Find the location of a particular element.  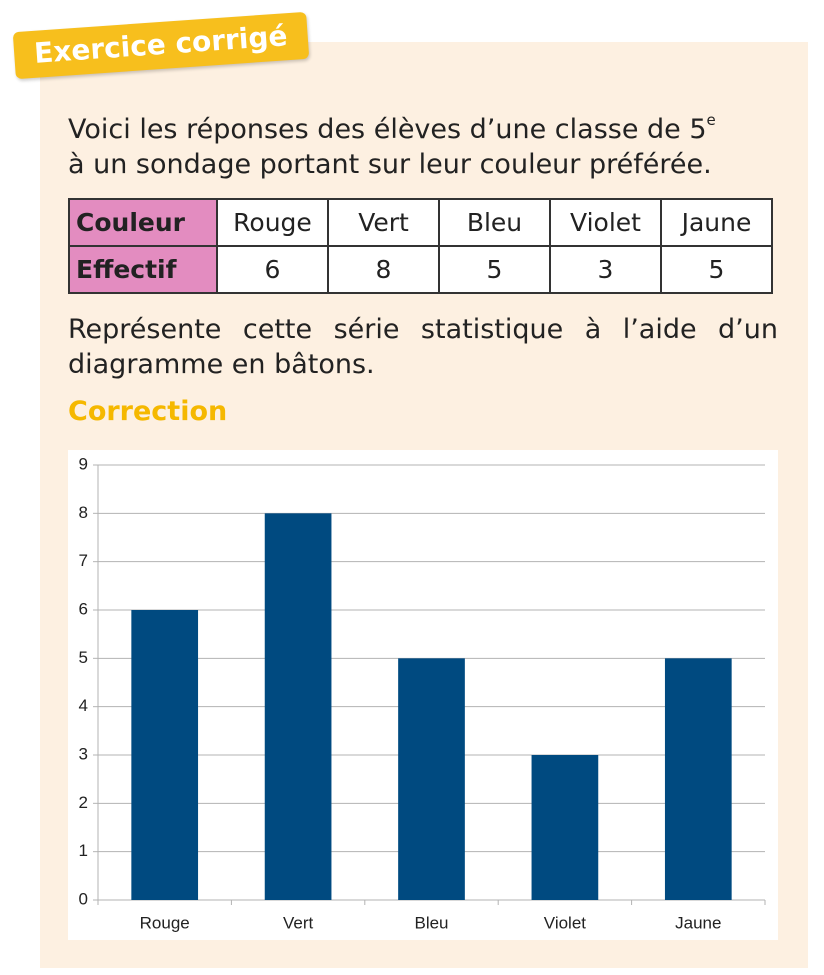

row-header: Effectif is located at coordinates (143, 269).